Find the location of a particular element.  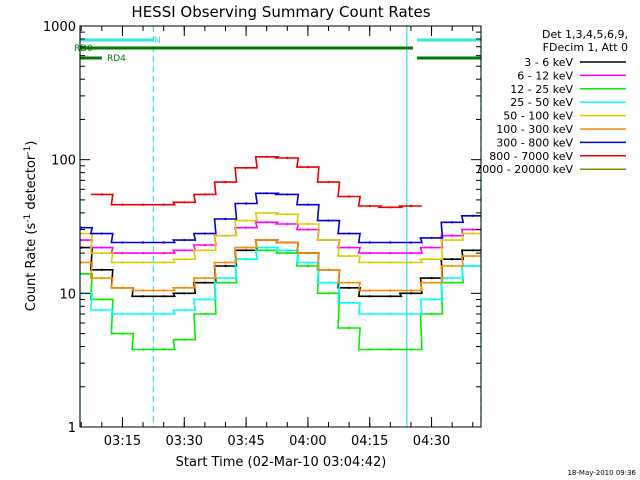

legend-label: 3 - 6 keV is located at coordinates (548, 62).